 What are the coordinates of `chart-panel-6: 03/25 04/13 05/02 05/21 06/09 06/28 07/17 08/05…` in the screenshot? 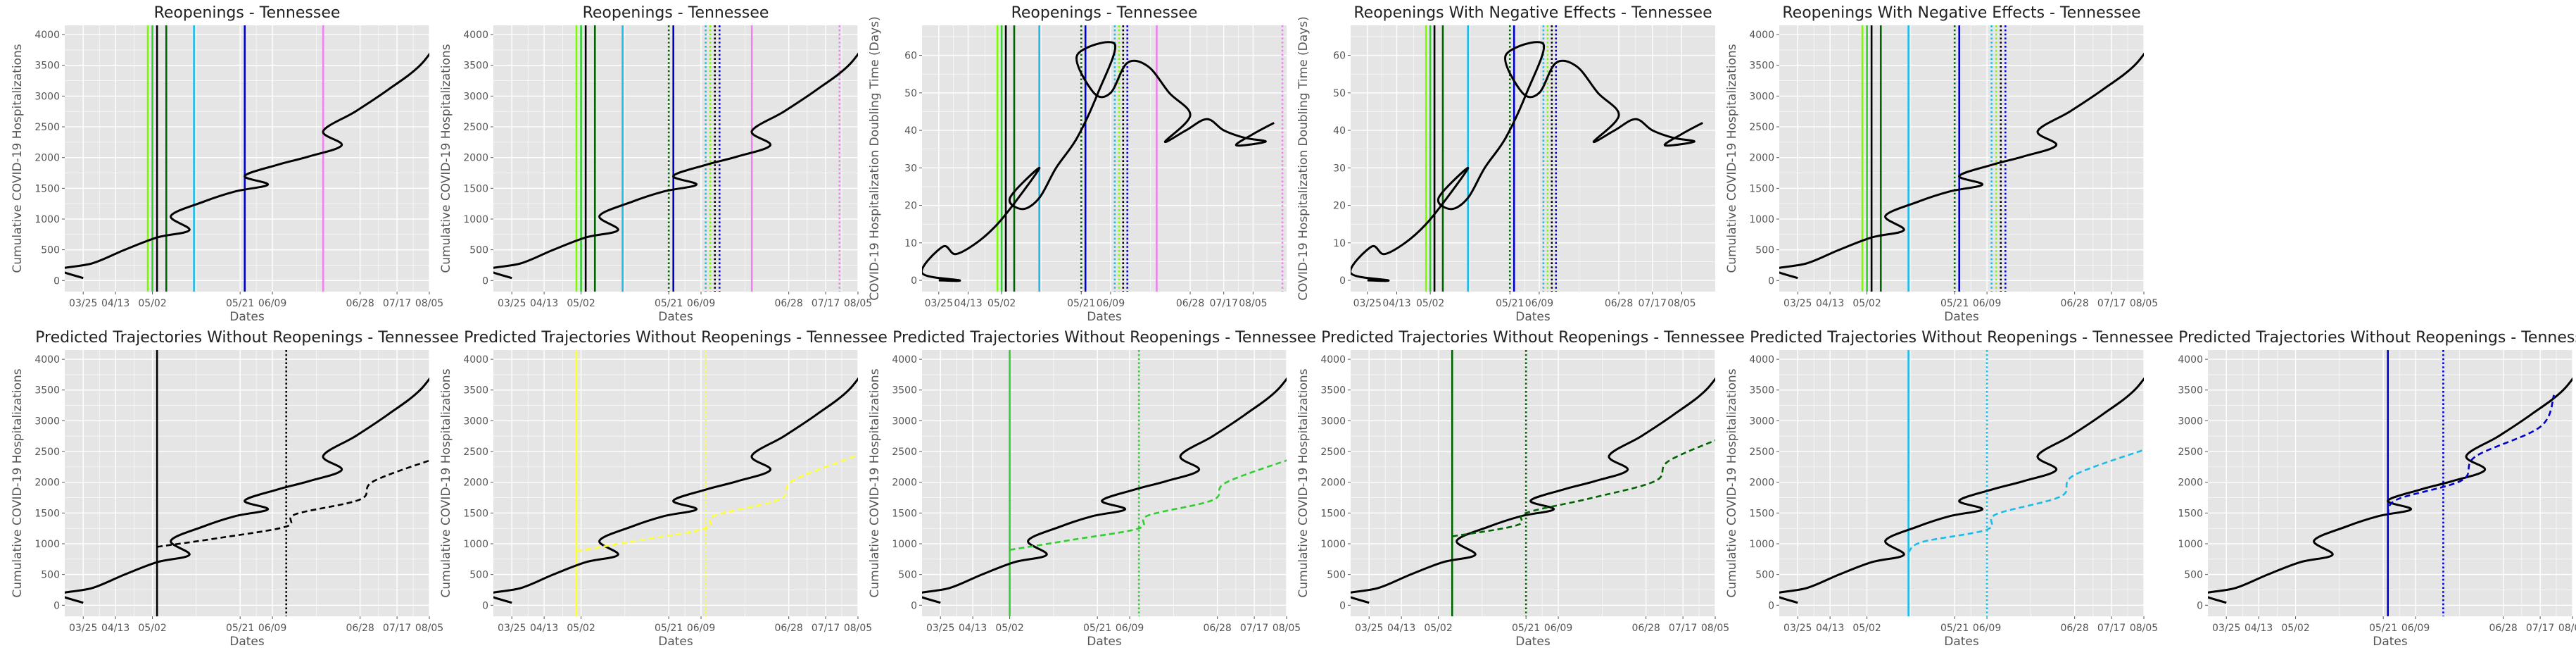 It's located at (235, 489).